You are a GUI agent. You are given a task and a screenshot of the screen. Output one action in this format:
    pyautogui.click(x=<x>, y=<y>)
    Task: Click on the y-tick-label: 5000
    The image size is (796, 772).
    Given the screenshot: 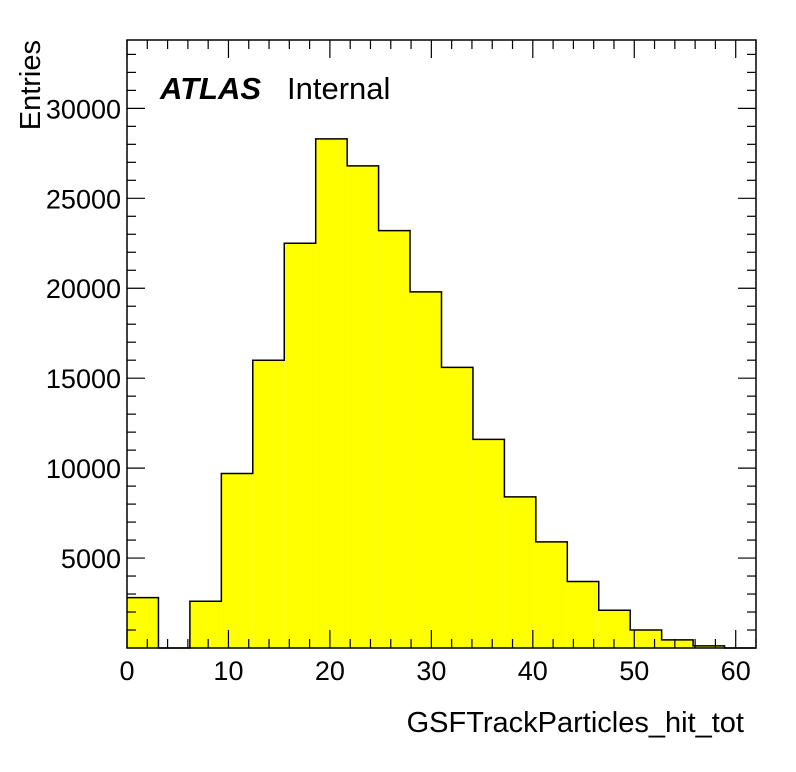 What is the action you would take?
    pyautogui.click(x=91, y=559)
    